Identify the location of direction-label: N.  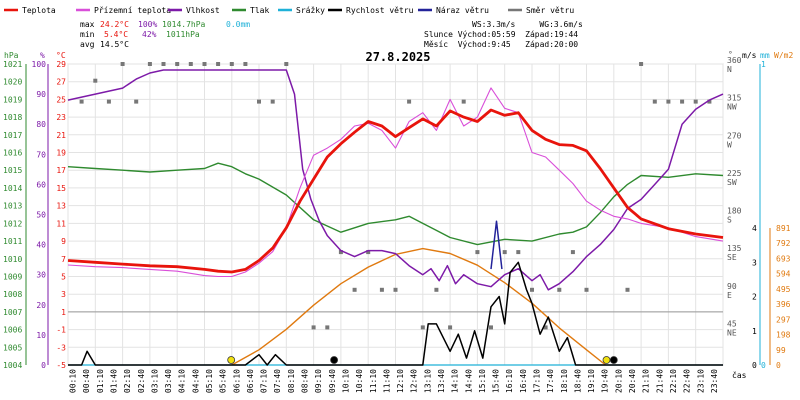
(729, 69).